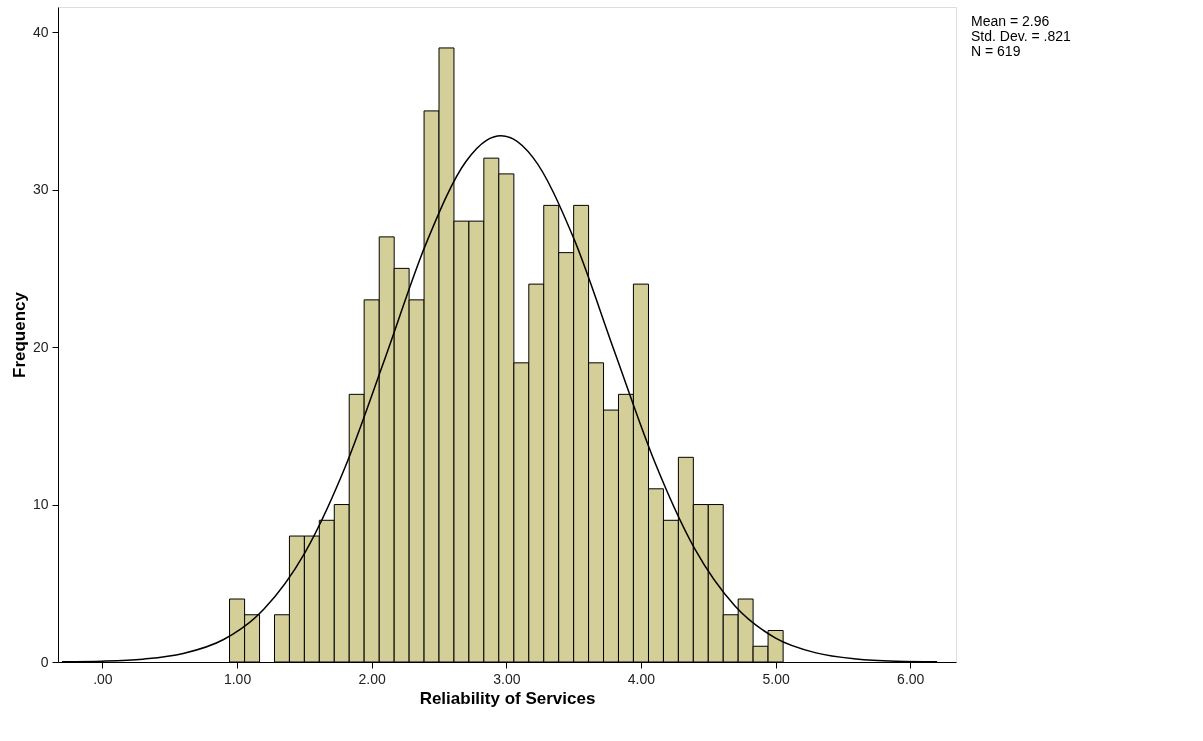  Describe the element at coordinates (40, 346) in the screenshot. I see `y-tick-label: 20` at that location.